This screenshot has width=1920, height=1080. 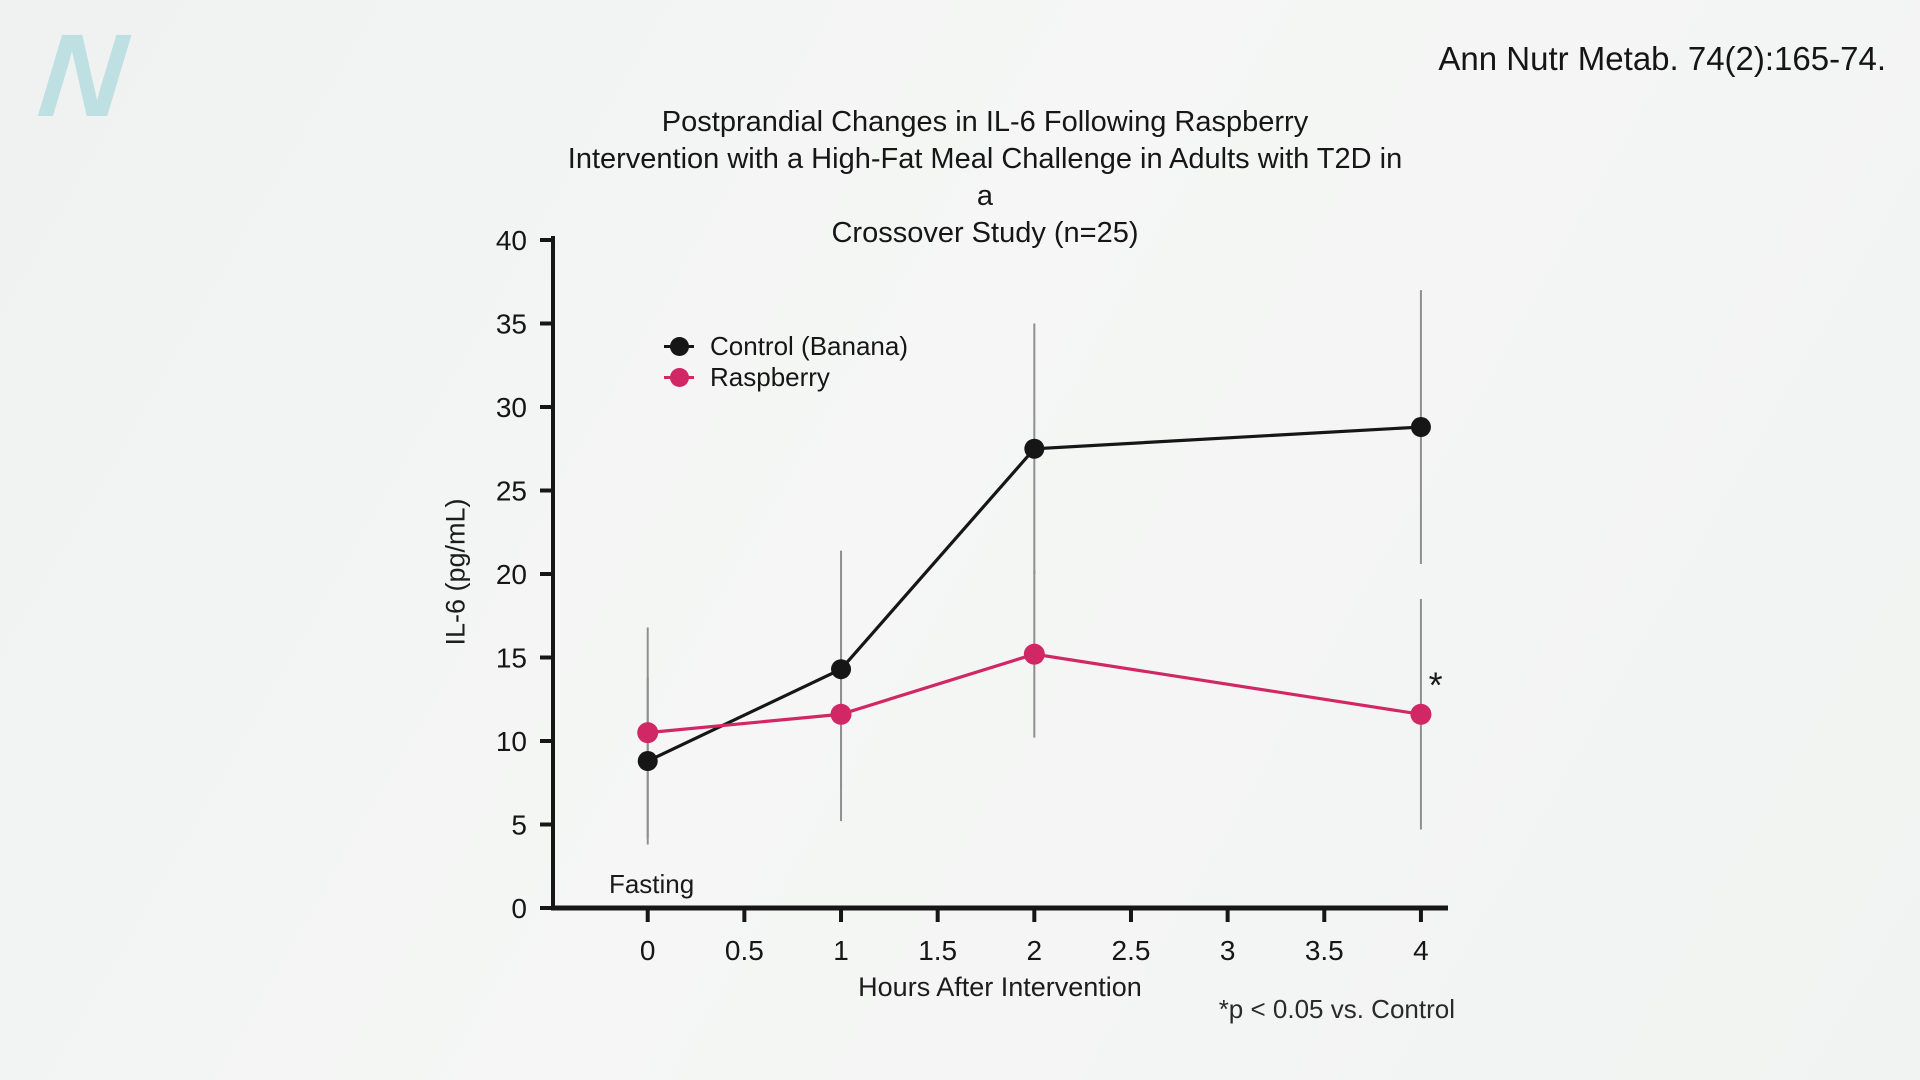 I want to click on y-axis-label: IL-6 (pg/mL), so click(x=455, y=572).